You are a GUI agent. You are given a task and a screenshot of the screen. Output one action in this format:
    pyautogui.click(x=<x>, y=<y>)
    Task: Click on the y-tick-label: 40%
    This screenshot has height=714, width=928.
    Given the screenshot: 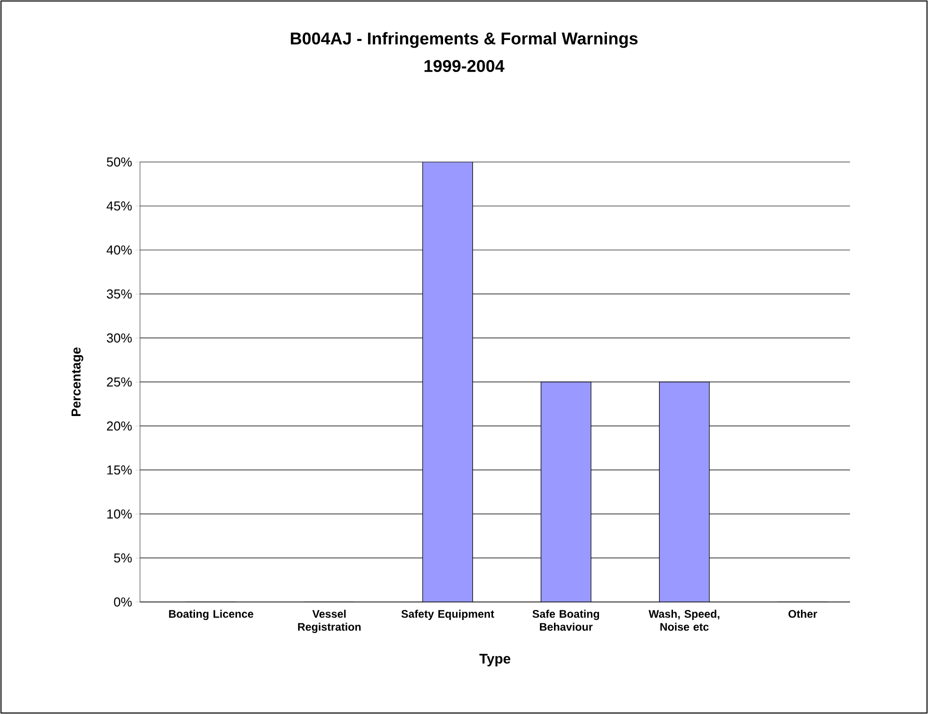 What is the action you would take?
    pyautogui.click(x=119, y=250)
    